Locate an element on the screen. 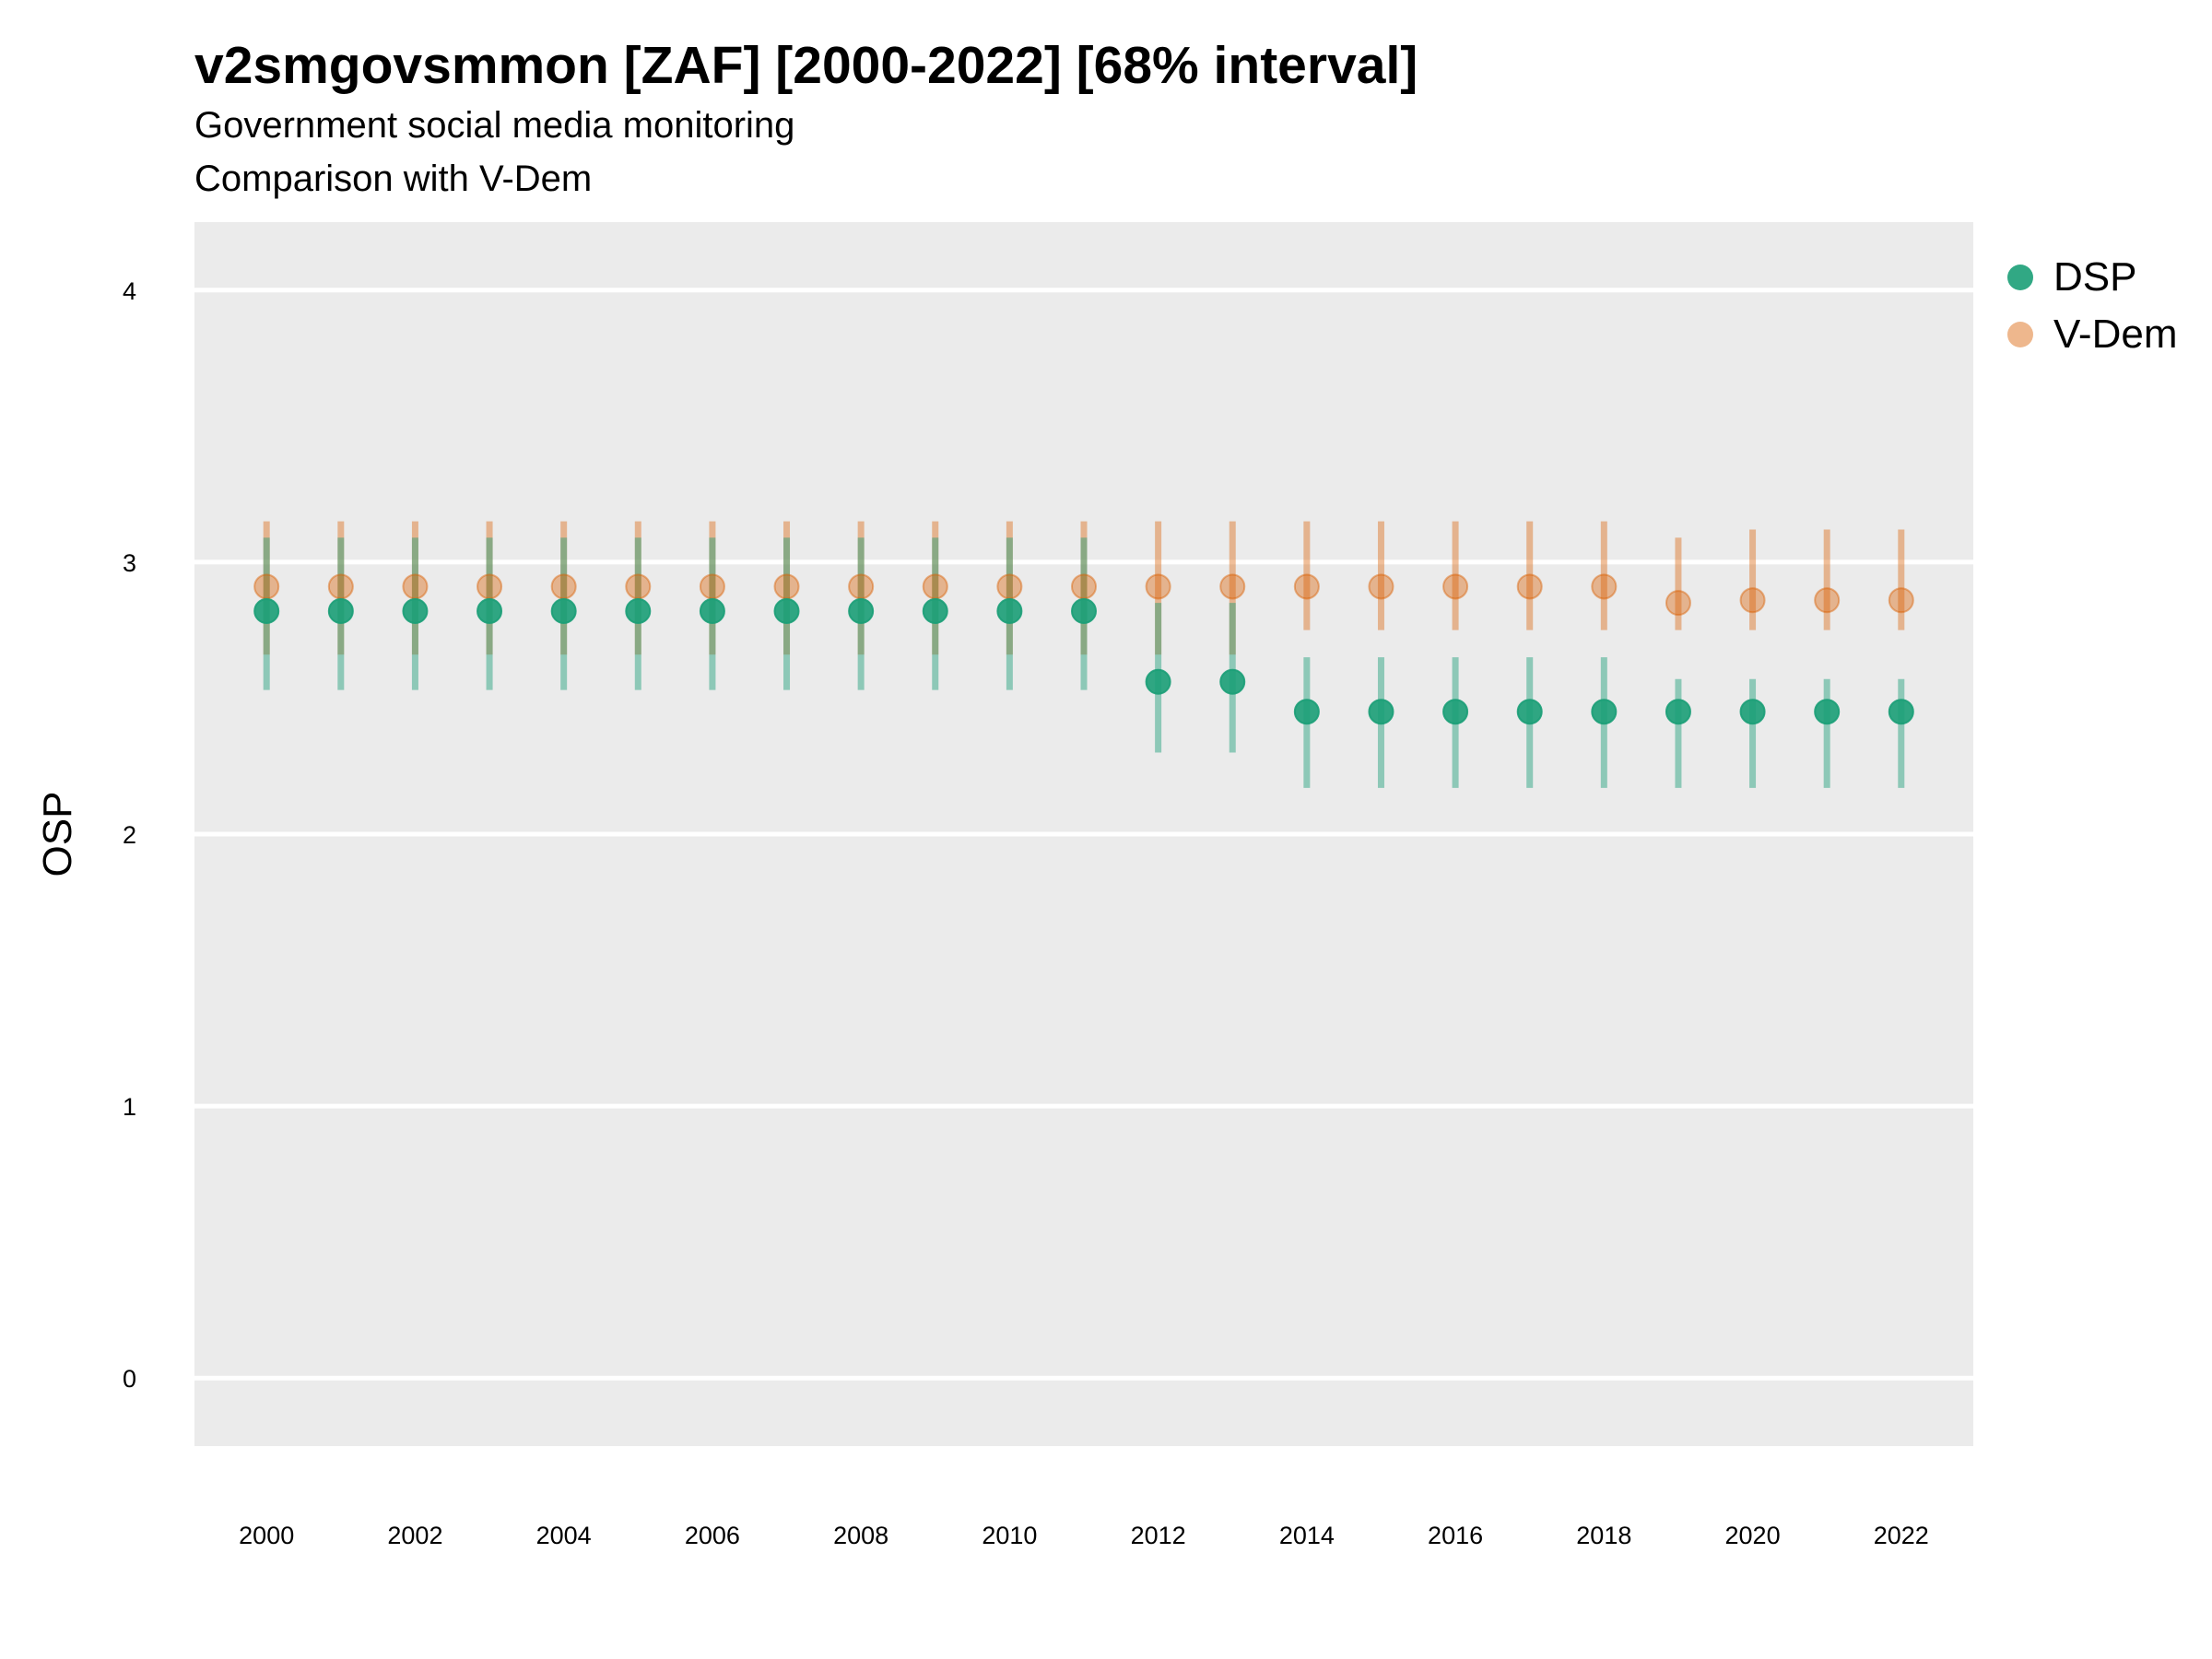 This screenshot has width=2212, height=1659. point-v-dem-2011 is located at coordinates (1084, 586).